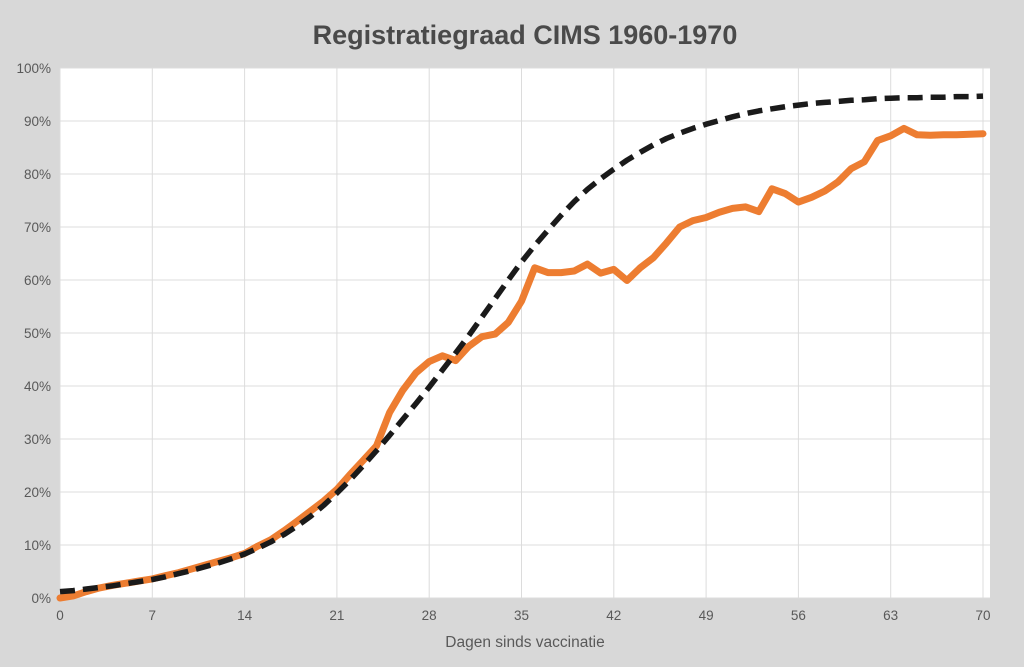 This screenshot has width=1024, height=667. Describe the element at coordinates (37, 492) in the screenshot. I see `y-tick-label: 20%` at that location.